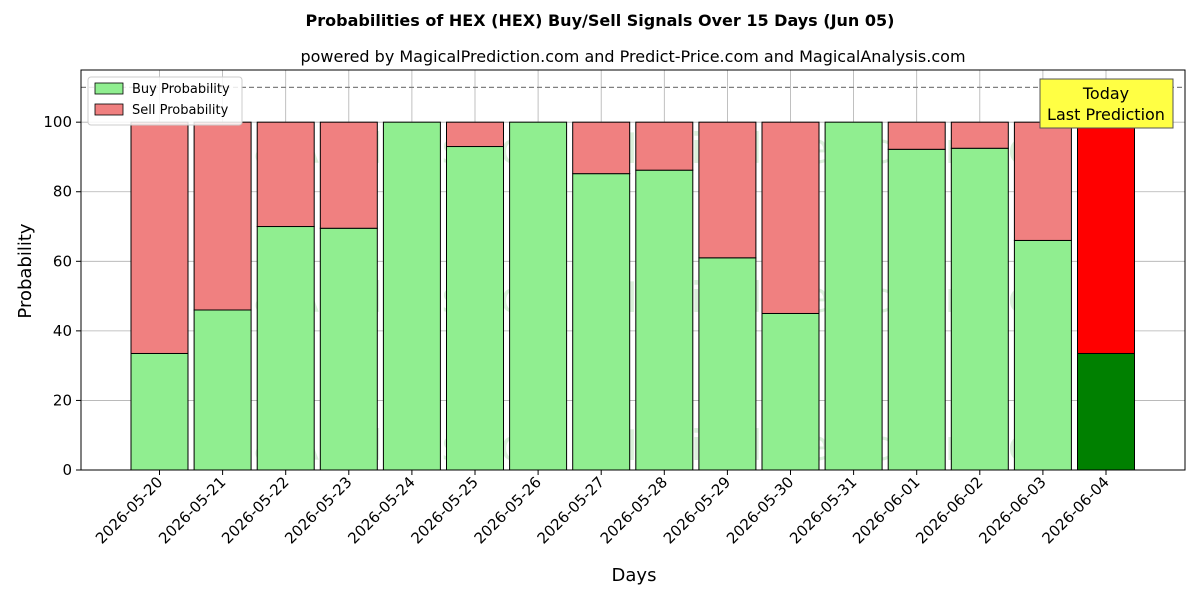 The height and width of the screenshot is (600, 1200). I want to click on x-tick-label: 2026-05-27, so click(571, 510).